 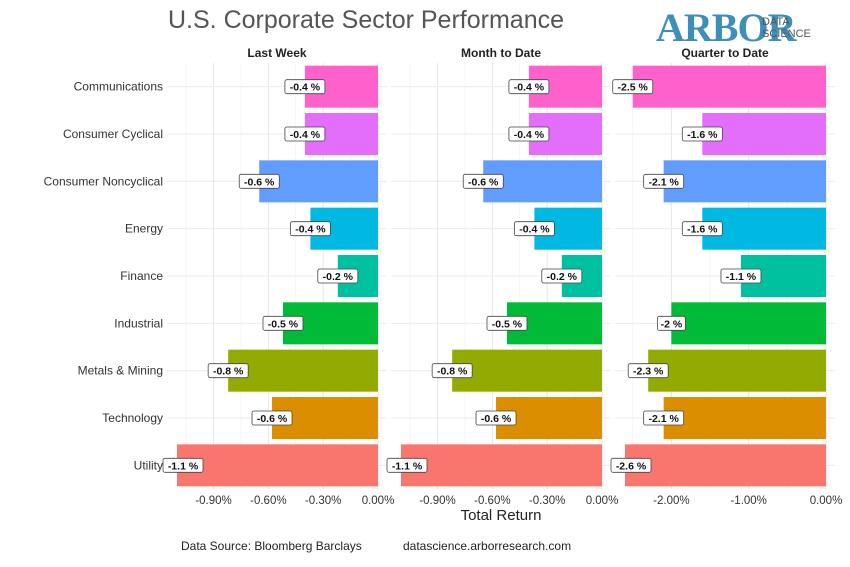 I want to click on panel-title-2: Quarter to Date, so click(x=725, y=53).